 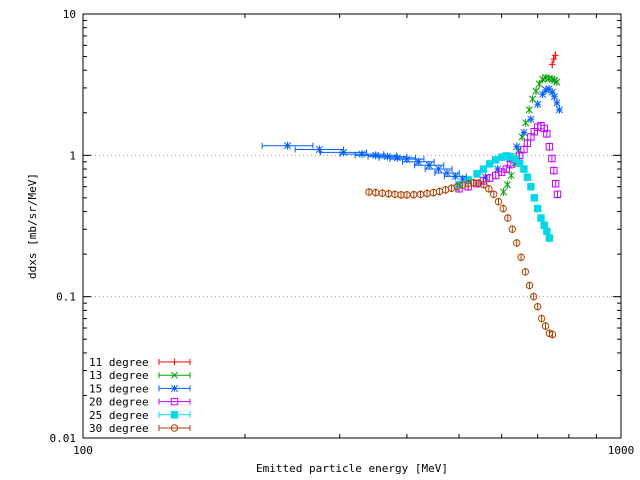 I want to click on series-20-degree, so click(x=508, y=160).